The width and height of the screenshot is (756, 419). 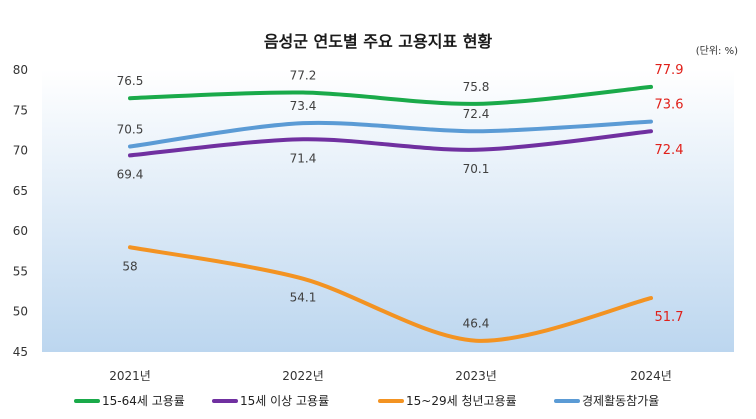 What do you see at coordinates (20, 110) in the screenshot?
I see `y-tick-label: 75` at bounding box center [20, 110].